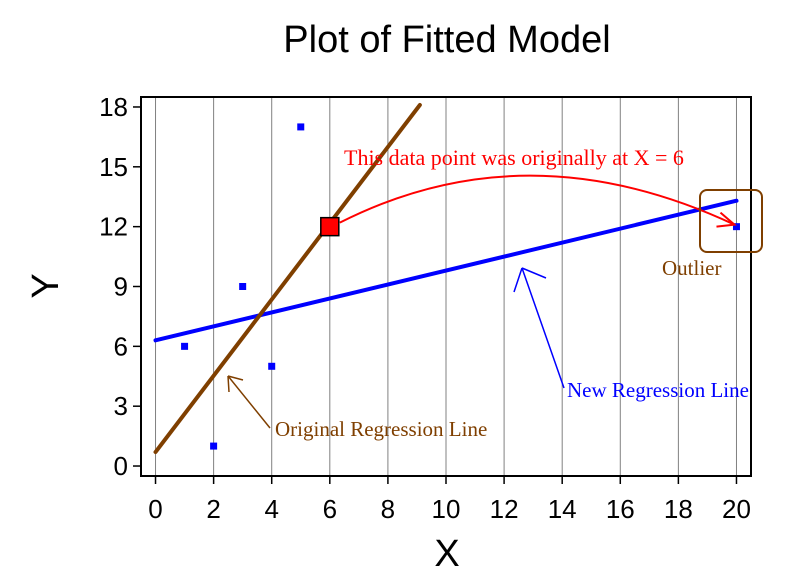  What do you see at coordinates (504, 509) in the screenshot?
I see `x-tick-label: 12` at bounding box center [504, 509].